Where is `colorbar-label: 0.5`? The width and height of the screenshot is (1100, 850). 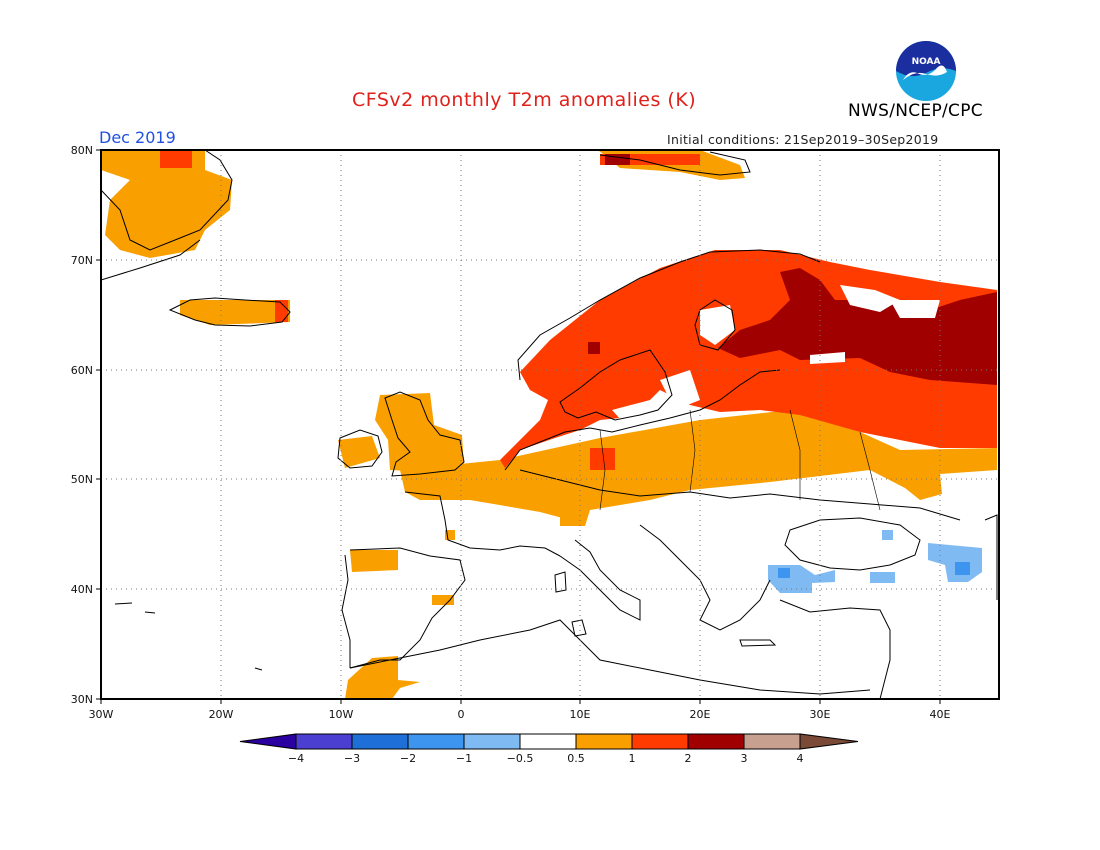
colorbar-label: 0.5 is located at coordinates (576, 758).